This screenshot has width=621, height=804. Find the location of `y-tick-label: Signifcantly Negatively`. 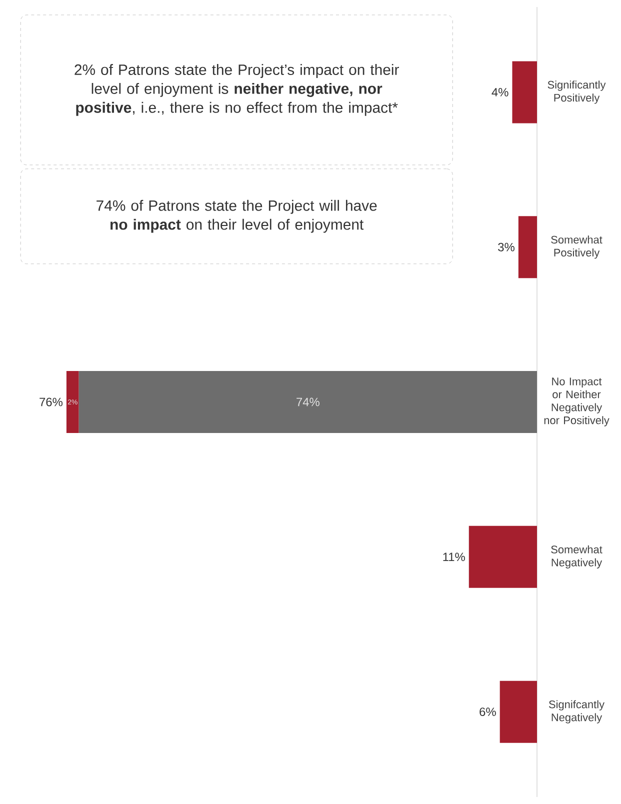

y-tick-label: Signifcantly Negatively is located at coordinates (576, 712).